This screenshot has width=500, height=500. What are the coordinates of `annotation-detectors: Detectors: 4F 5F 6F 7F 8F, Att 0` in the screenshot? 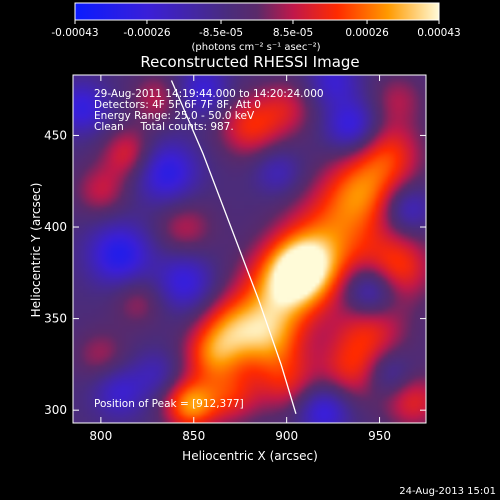 It's located at (177, 105).